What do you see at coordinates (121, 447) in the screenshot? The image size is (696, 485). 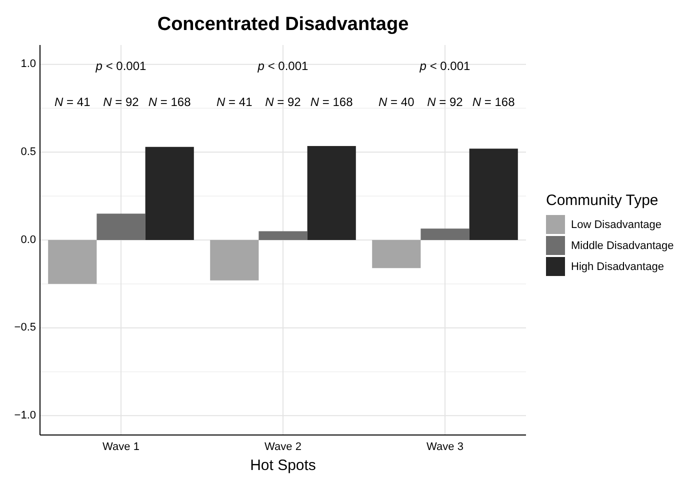 I see `x-tick-label: Wave 1` at bounding box center [121, 447].